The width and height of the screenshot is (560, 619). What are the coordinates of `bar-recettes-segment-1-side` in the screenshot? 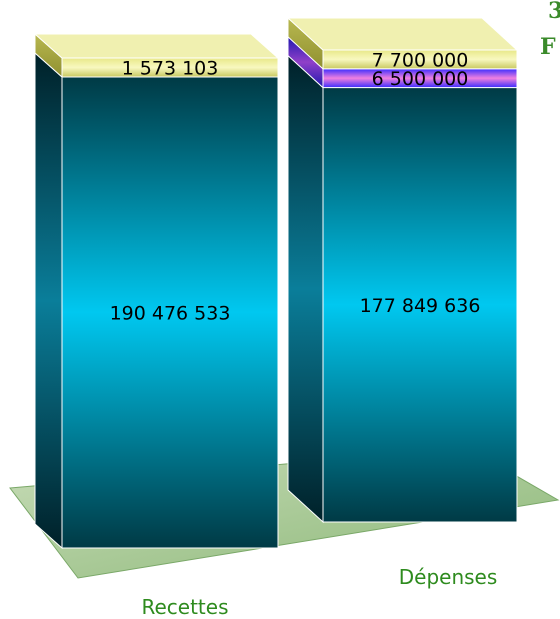 It's located at (48, 300).